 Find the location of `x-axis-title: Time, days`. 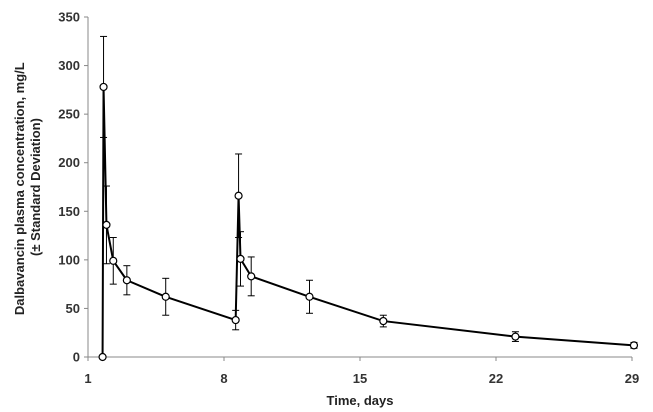

x-axis-title: Time, days is located at coordinates (360, 400).